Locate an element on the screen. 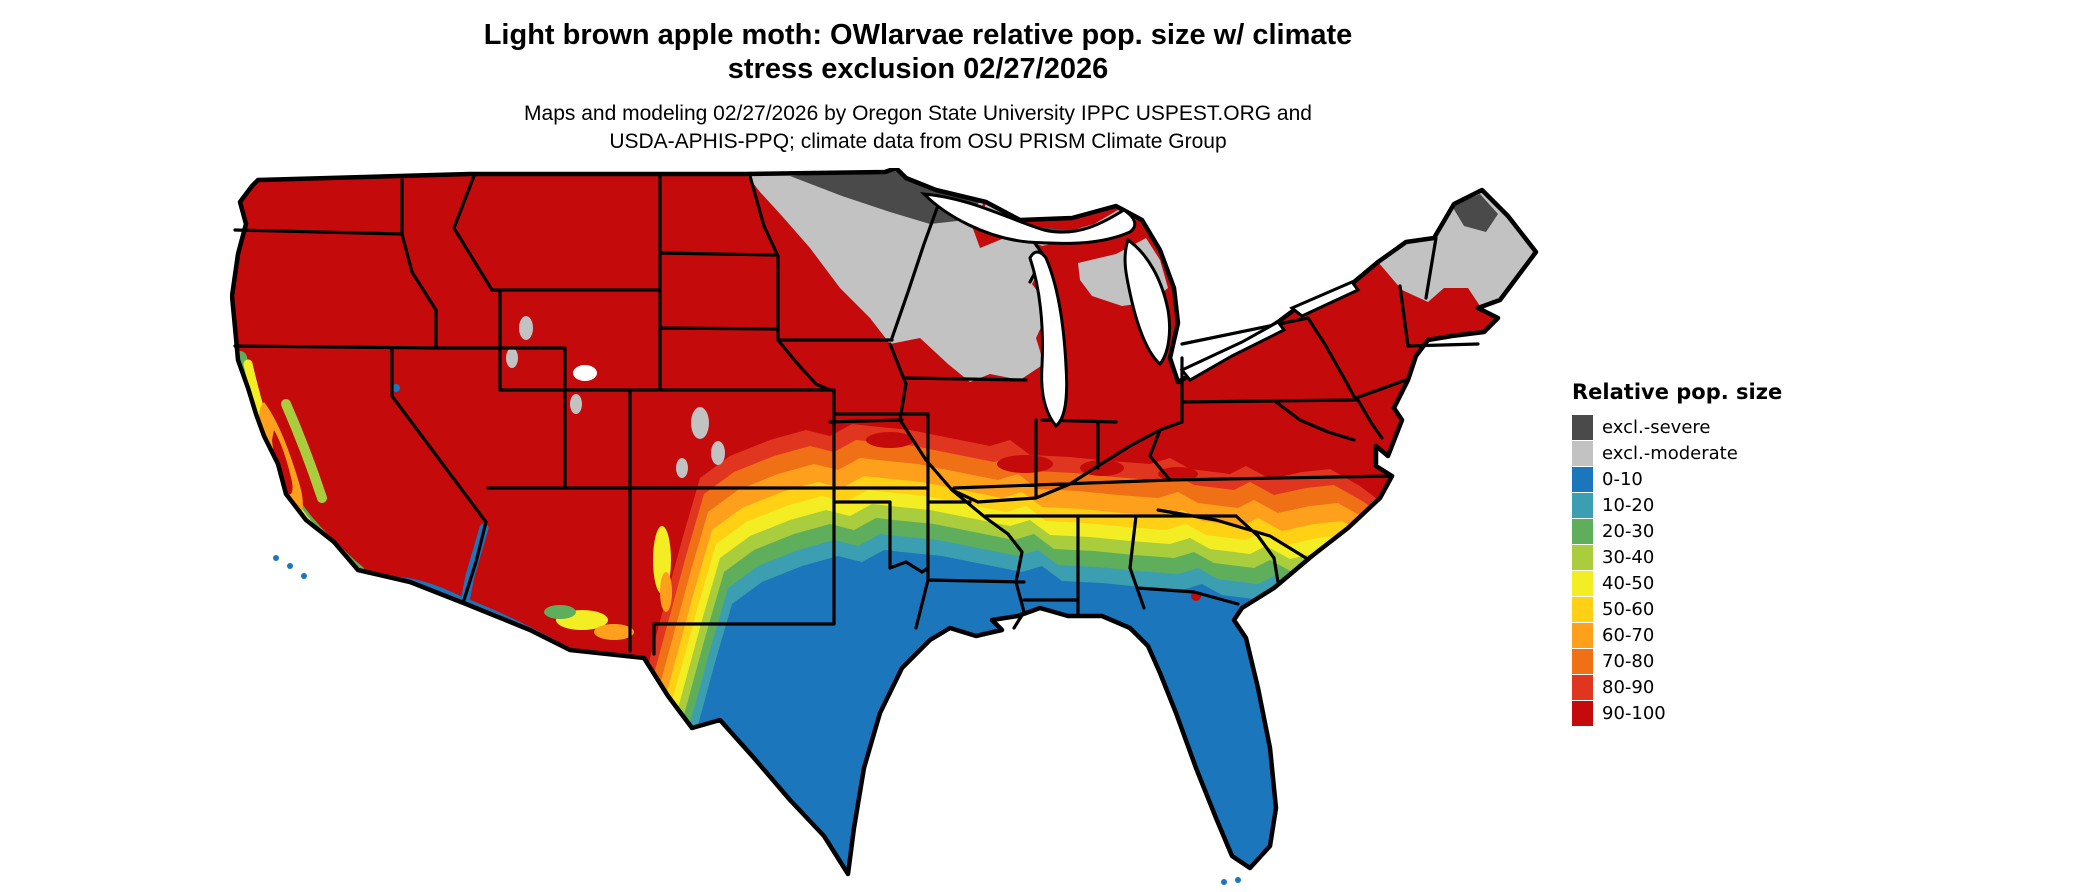 This screenshot has width=2100, height=892. legend-label: 10-20 is located at coordinates (1628, 505).